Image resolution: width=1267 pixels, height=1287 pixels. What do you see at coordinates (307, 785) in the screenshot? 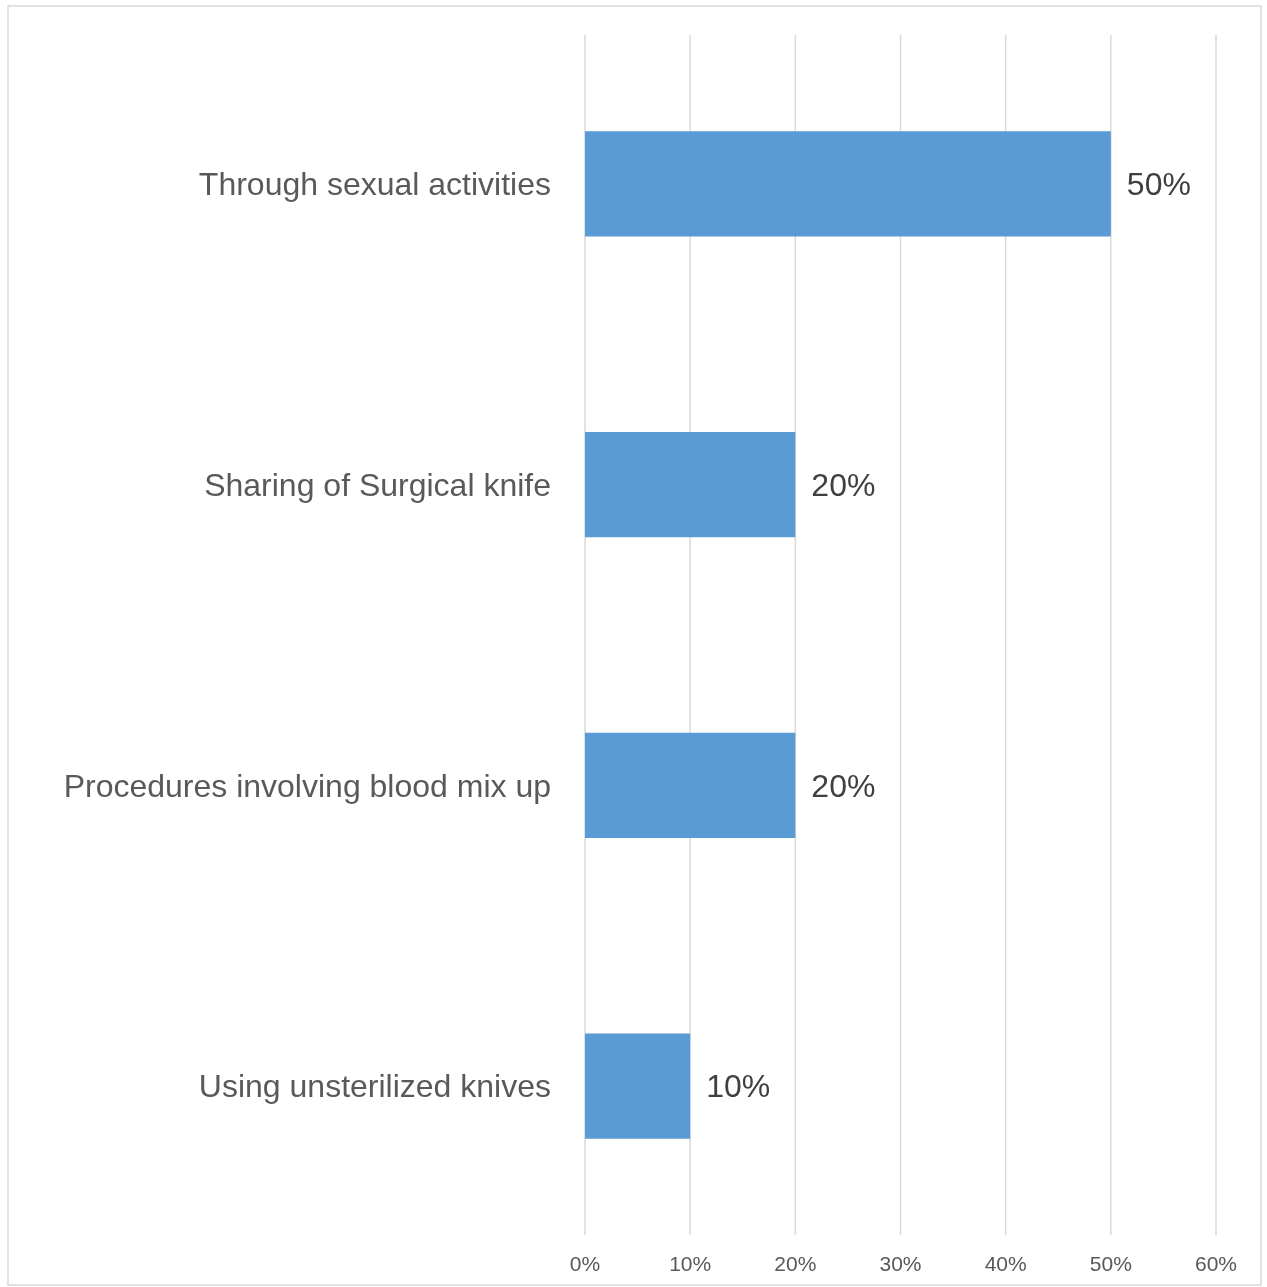
I see `y-tick-label: Procedures involving blood mix up` at bounding box center [307, 785].